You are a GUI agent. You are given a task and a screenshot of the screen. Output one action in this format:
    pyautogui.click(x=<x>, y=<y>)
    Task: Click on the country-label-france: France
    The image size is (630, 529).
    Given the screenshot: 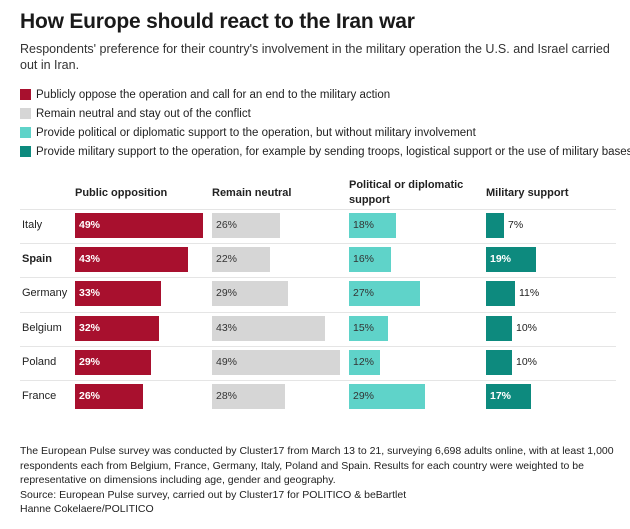 What is the action you would take?
    pyautogui.click(x=39, y=396)
    